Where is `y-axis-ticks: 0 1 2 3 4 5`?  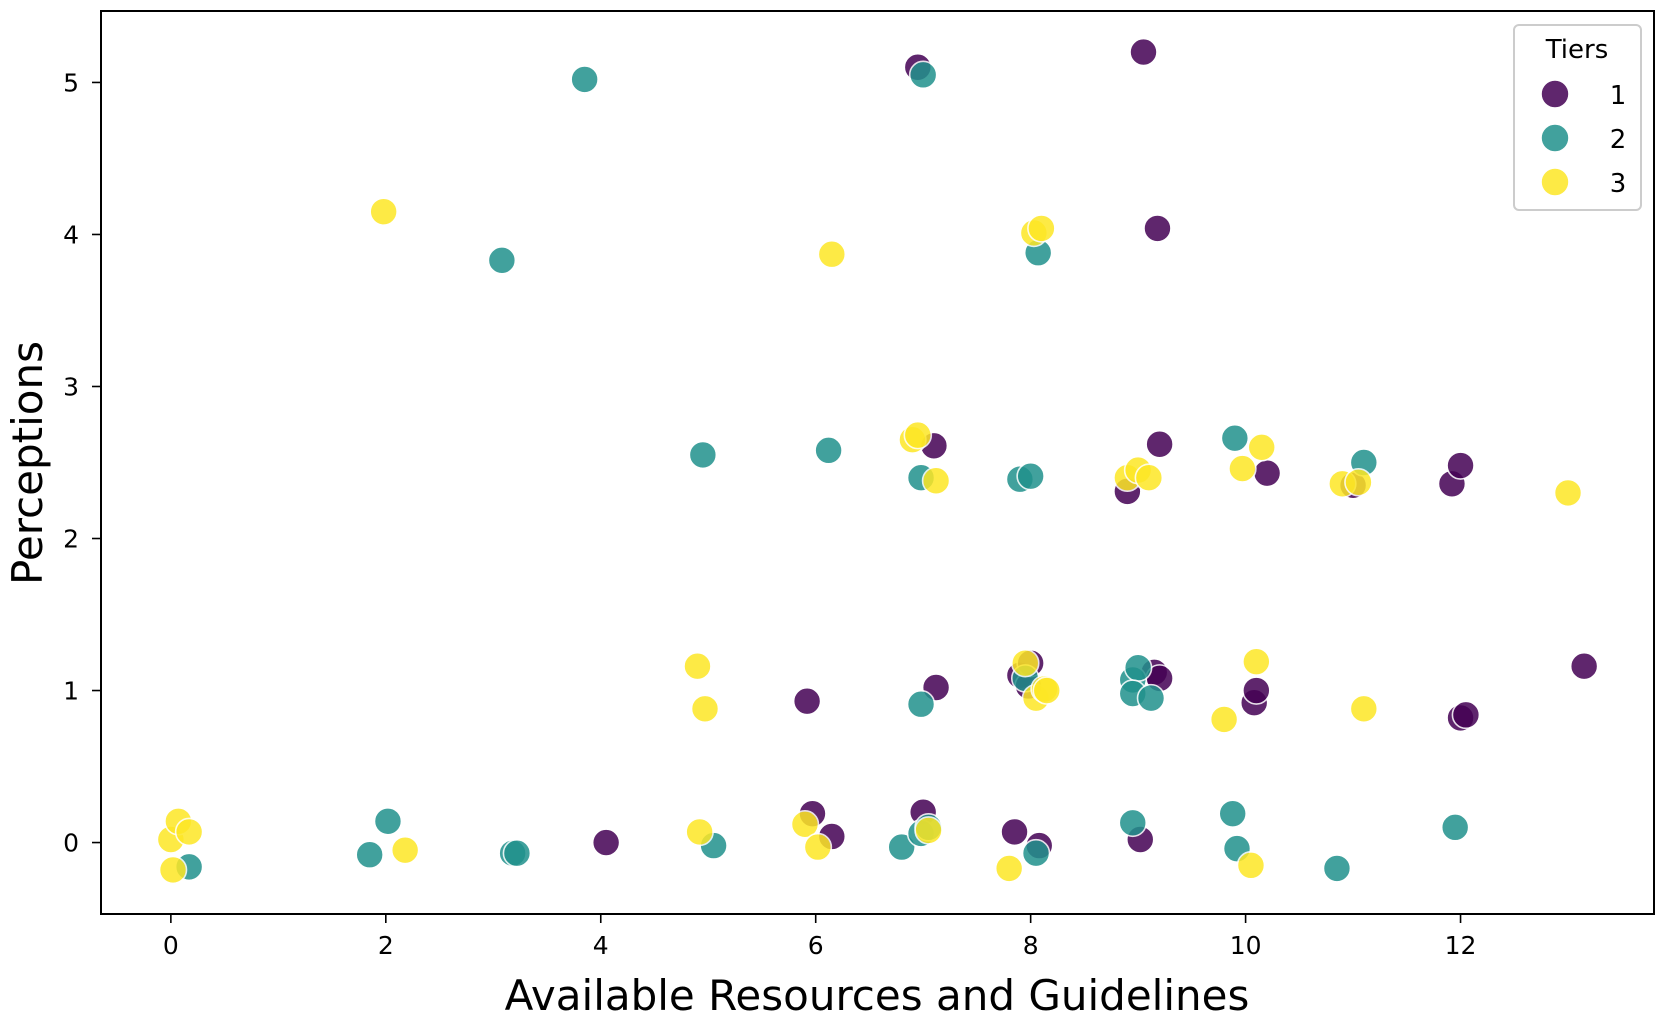 y-axis-ticks: 0 1 2 3 4 5 is located at coordinates (82, 463).